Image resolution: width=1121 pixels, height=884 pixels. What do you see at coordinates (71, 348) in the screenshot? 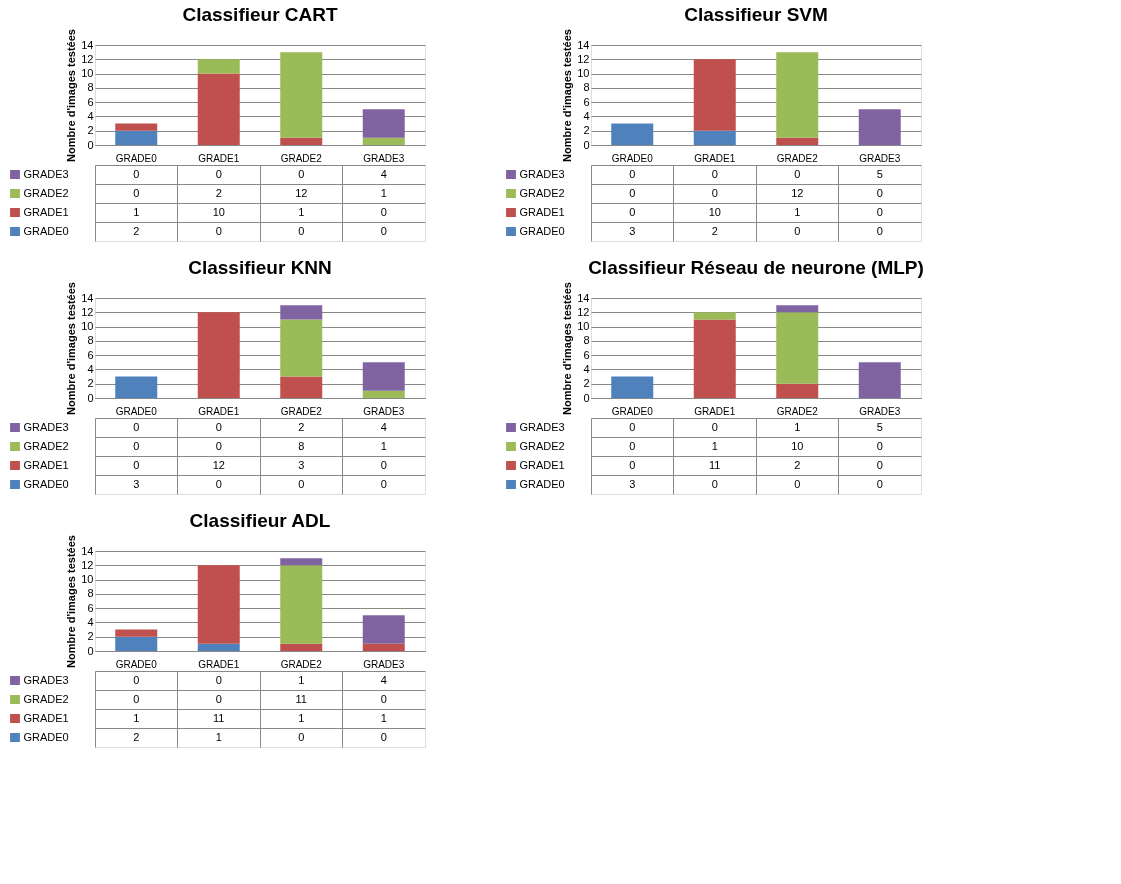
I see `y-axis-title: Nombre d'images testées` at bounding box center [71, 348].